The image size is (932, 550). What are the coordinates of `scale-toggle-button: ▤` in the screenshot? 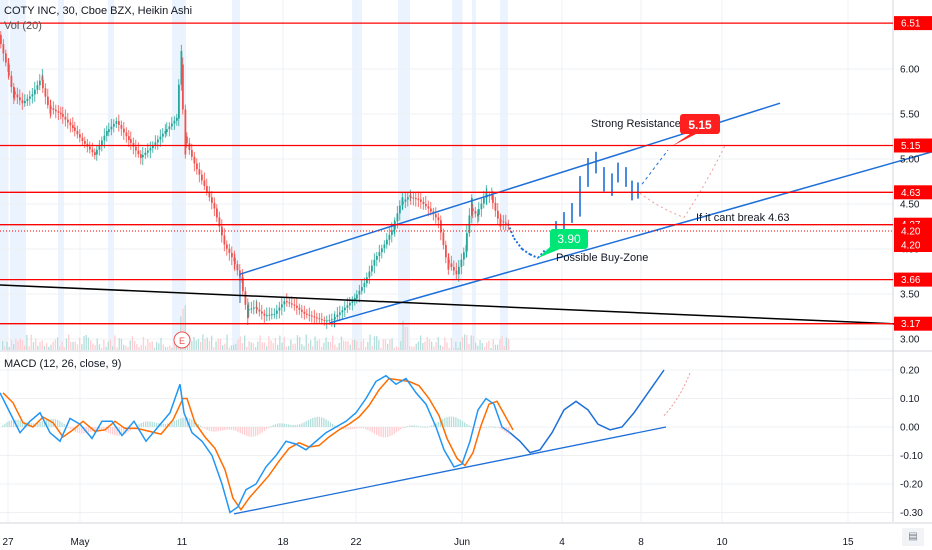 It's located at (913, 537).